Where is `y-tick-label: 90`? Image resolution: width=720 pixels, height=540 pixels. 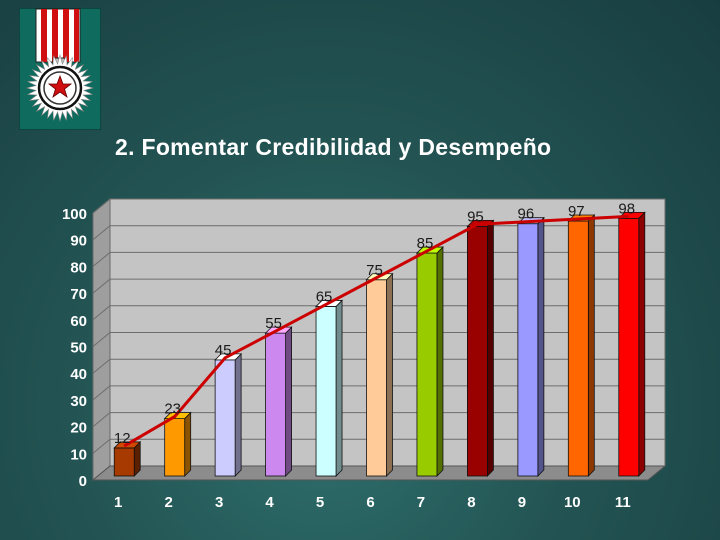 y-tick-label: 90 is located at coordinates (78, 241).